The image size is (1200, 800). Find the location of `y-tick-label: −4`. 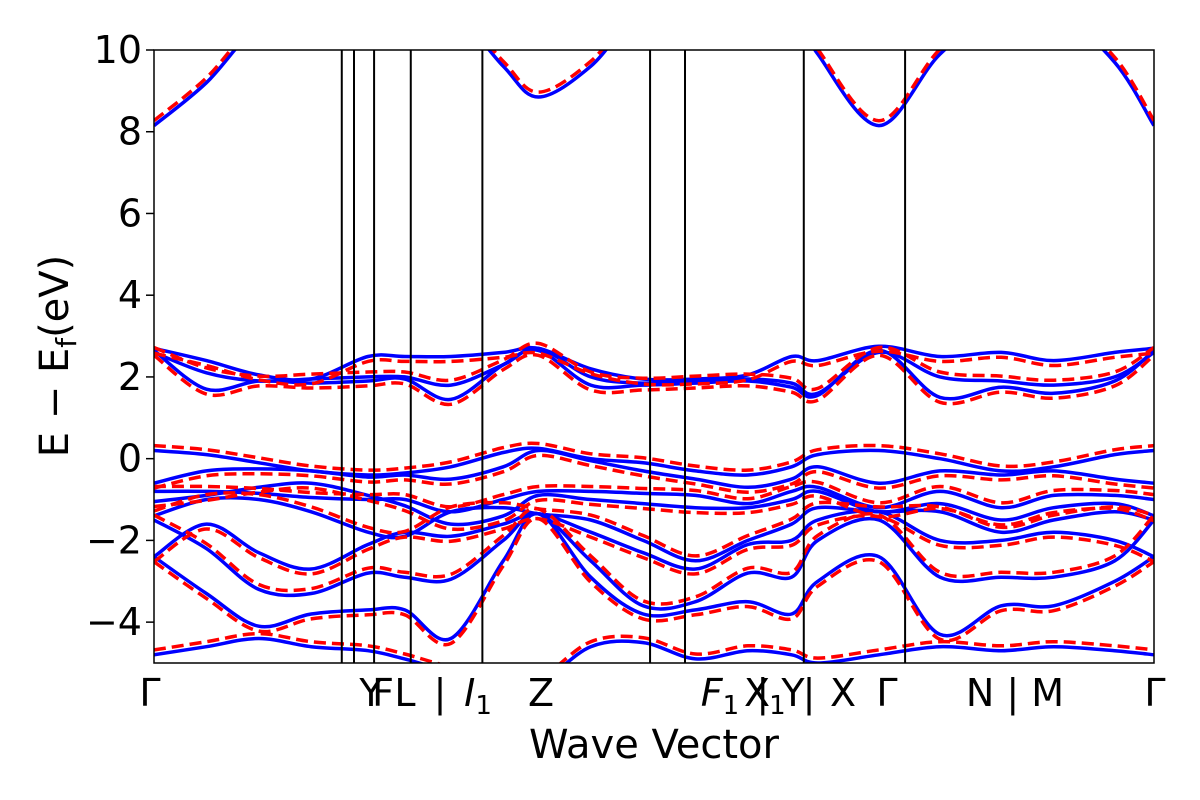

y-tick-label: −4 is located at coordinates (114, 622).